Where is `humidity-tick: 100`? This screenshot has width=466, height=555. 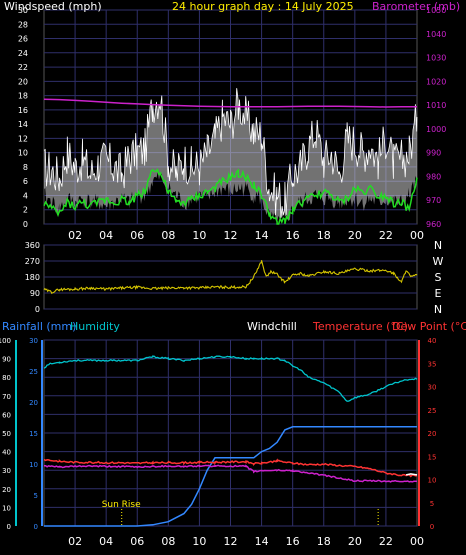 humidity-tick: 100 is located at coordinates (5, 341).